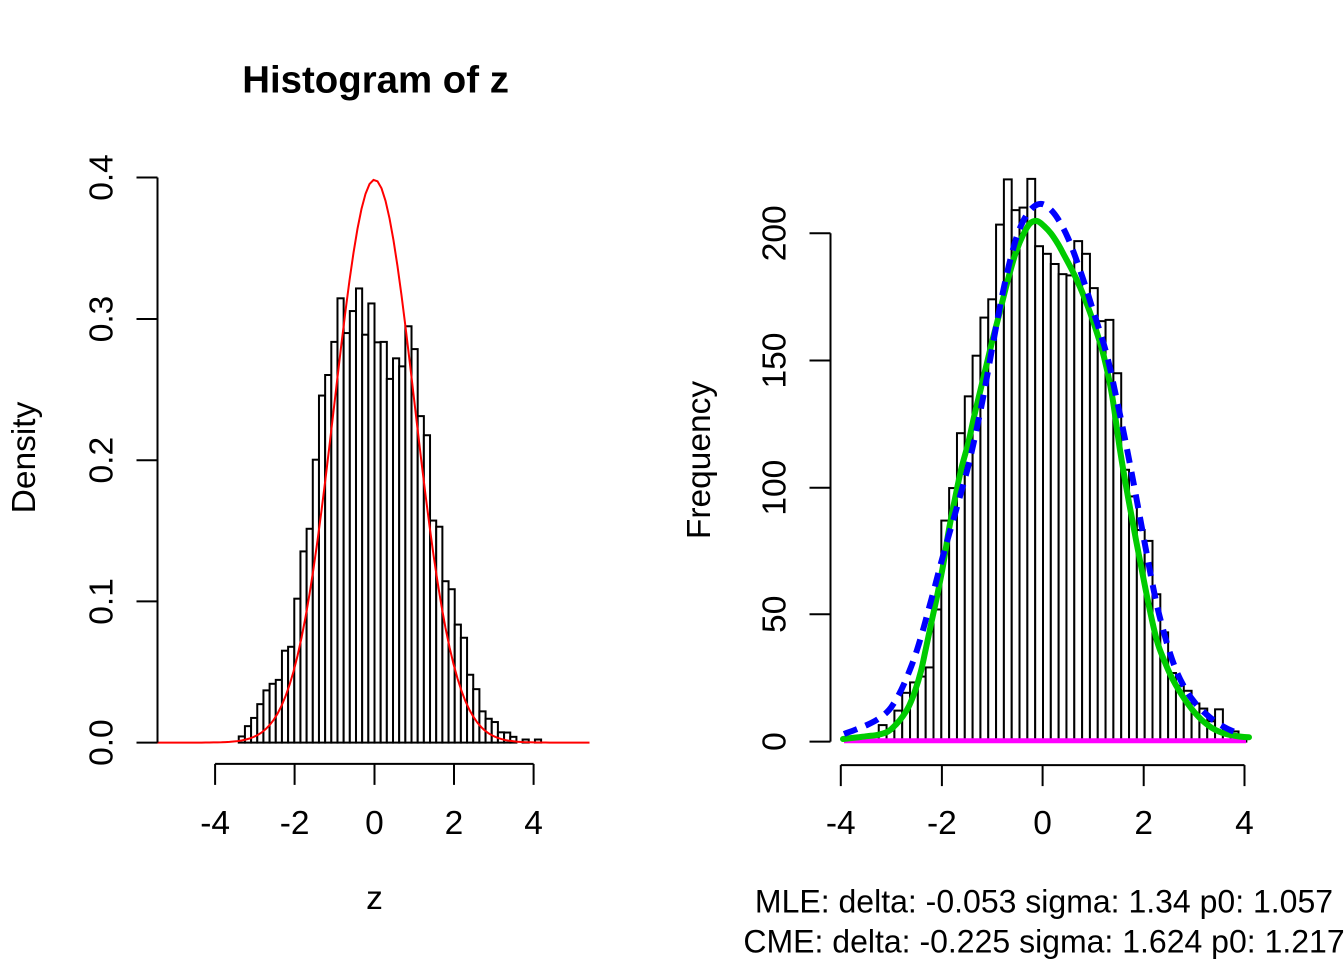 The width and height of the screenshot is (1344, 965). I want to click on svg-text: 0.3, so click(102, 319).